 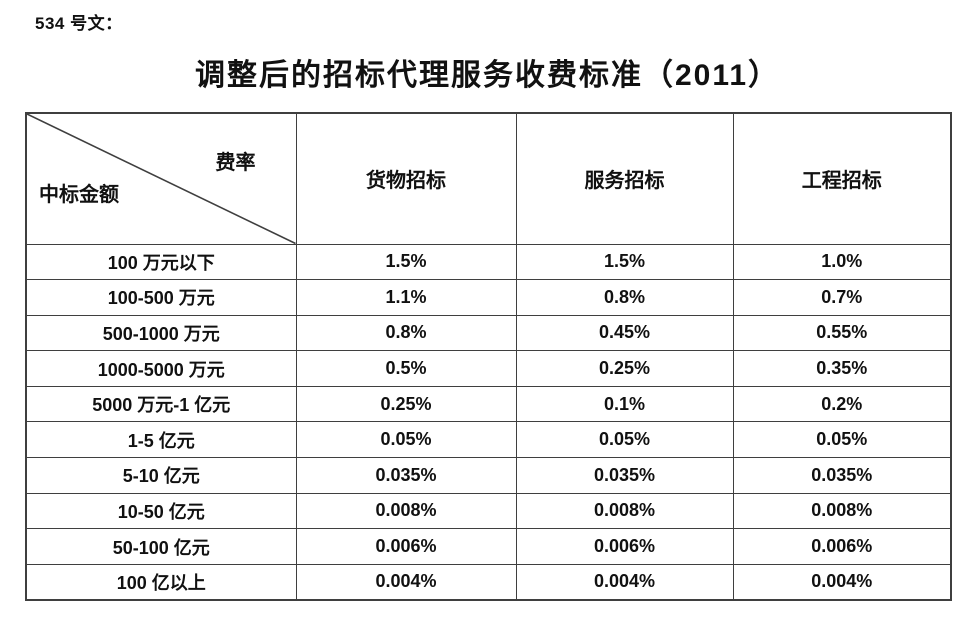 I want to click on row-label: 100-500 万元, so click(x=161, y=297).